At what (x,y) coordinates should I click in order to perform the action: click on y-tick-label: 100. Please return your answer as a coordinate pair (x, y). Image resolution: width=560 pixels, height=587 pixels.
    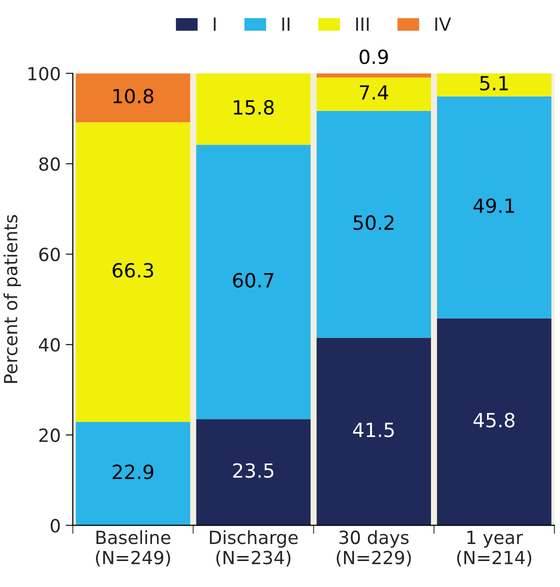
    Looking at the image, I should click on (44, 73).